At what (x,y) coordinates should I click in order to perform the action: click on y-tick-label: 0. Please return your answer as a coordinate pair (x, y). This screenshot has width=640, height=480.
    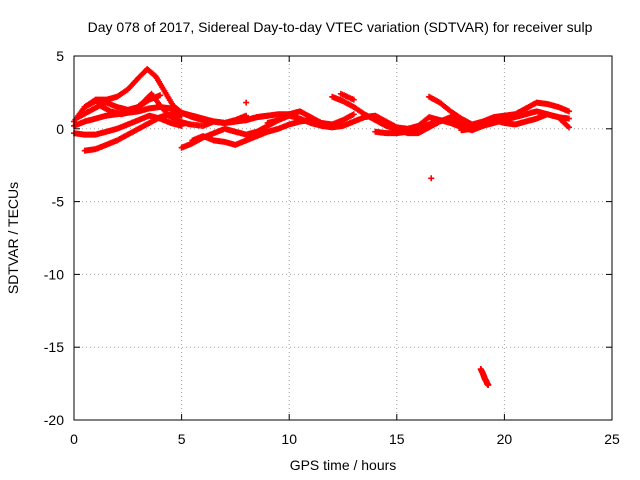
    Looking at the image, I should click on (60, 129).